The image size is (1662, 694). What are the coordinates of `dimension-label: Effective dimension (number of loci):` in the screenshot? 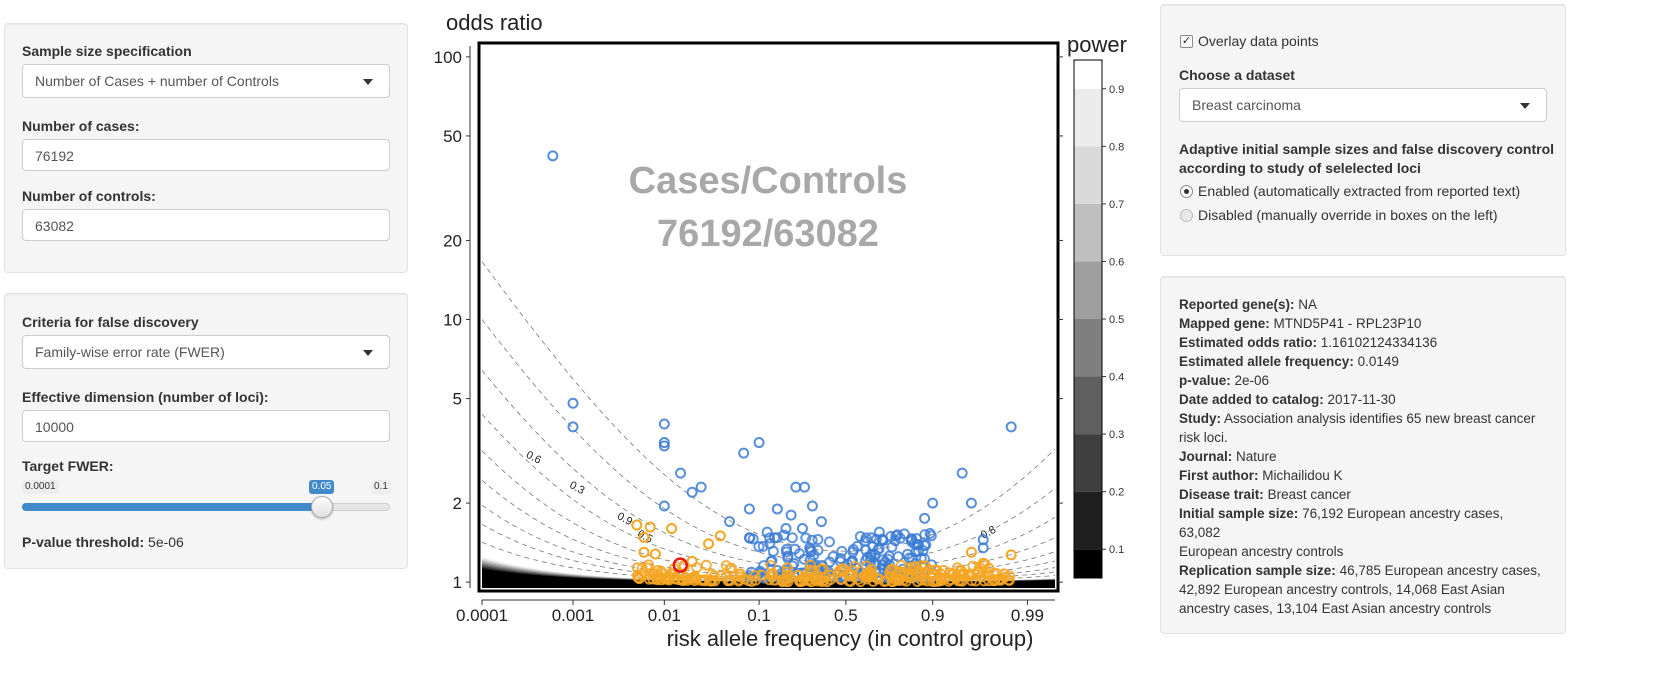 It's located at (145, 397).